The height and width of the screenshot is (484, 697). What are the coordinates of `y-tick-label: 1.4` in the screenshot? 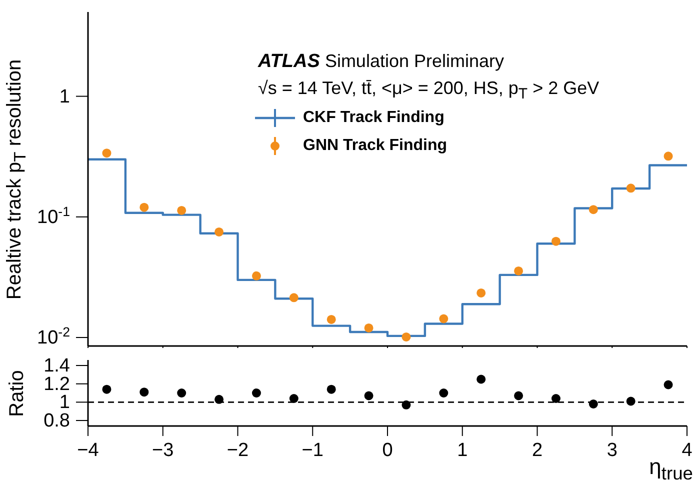 It's located at (57, 366).